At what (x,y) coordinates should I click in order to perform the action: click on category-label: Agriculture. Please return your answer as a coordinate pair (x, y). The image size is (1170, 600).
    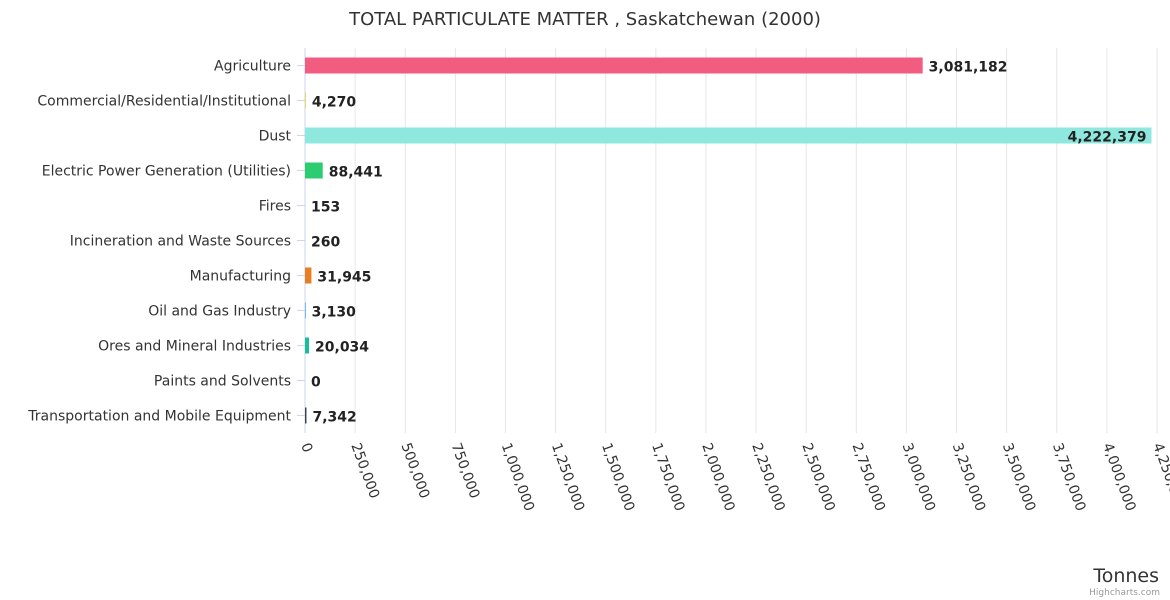
    Looking at the image, I should click on (252, 67).